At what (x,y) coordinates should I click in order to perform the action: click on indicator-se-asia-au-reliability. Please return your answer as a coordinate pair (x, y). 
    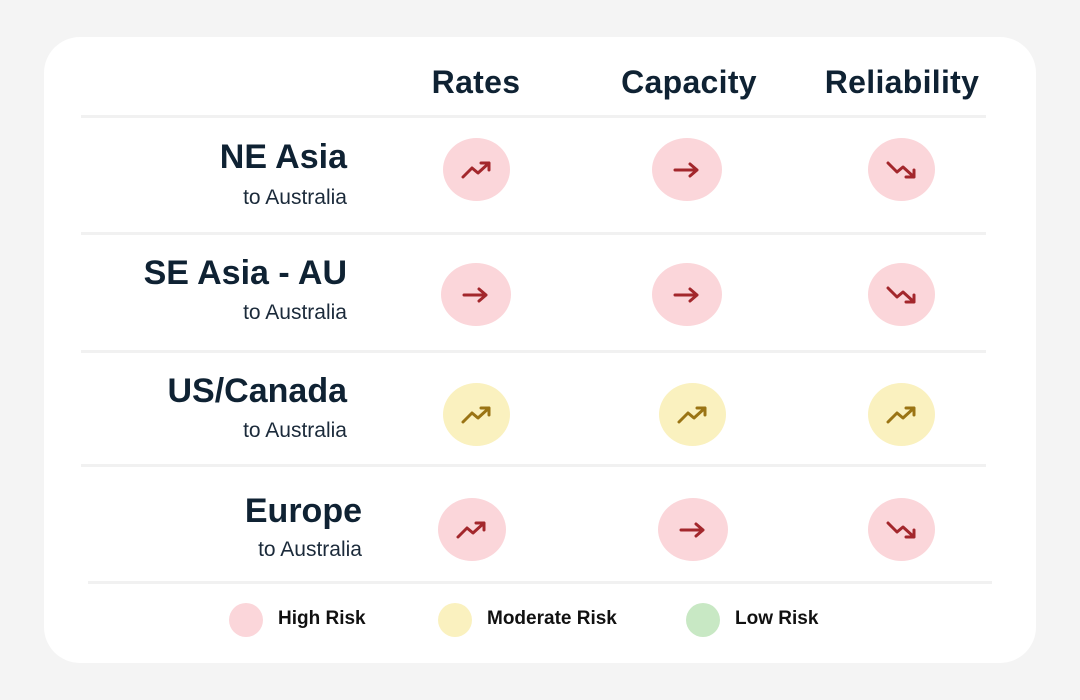
    Looking at the image, I should click on (901, 294).